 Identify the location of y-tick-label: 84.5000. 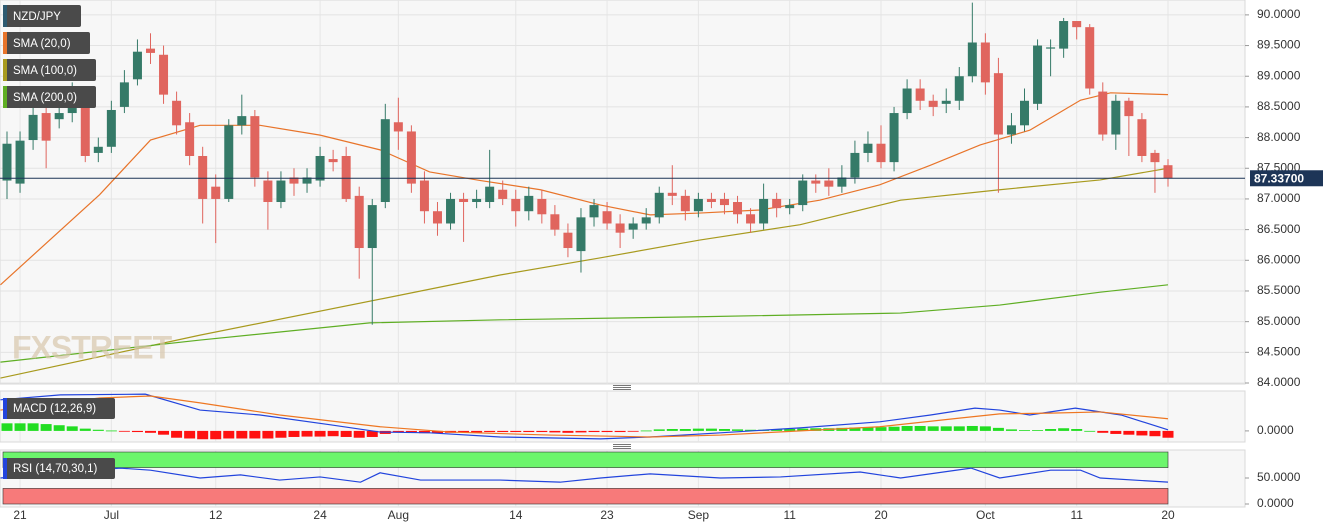
(1279, 351).